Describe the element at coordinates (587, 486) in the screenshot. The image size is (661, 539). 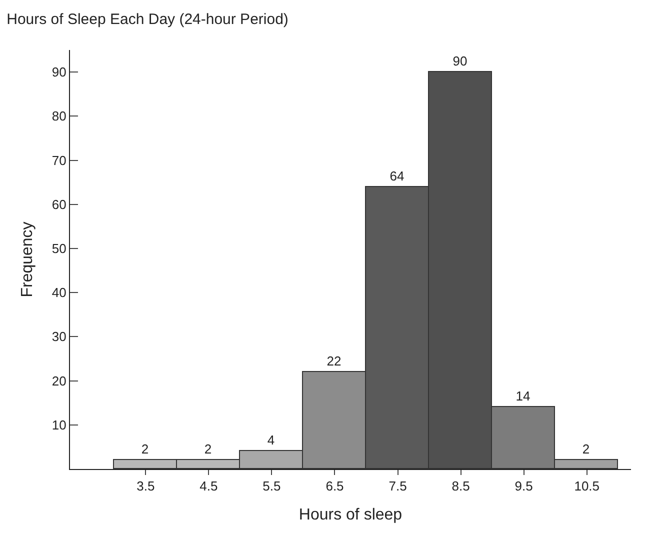
I see `x-tick-label: 10.5` at that location.